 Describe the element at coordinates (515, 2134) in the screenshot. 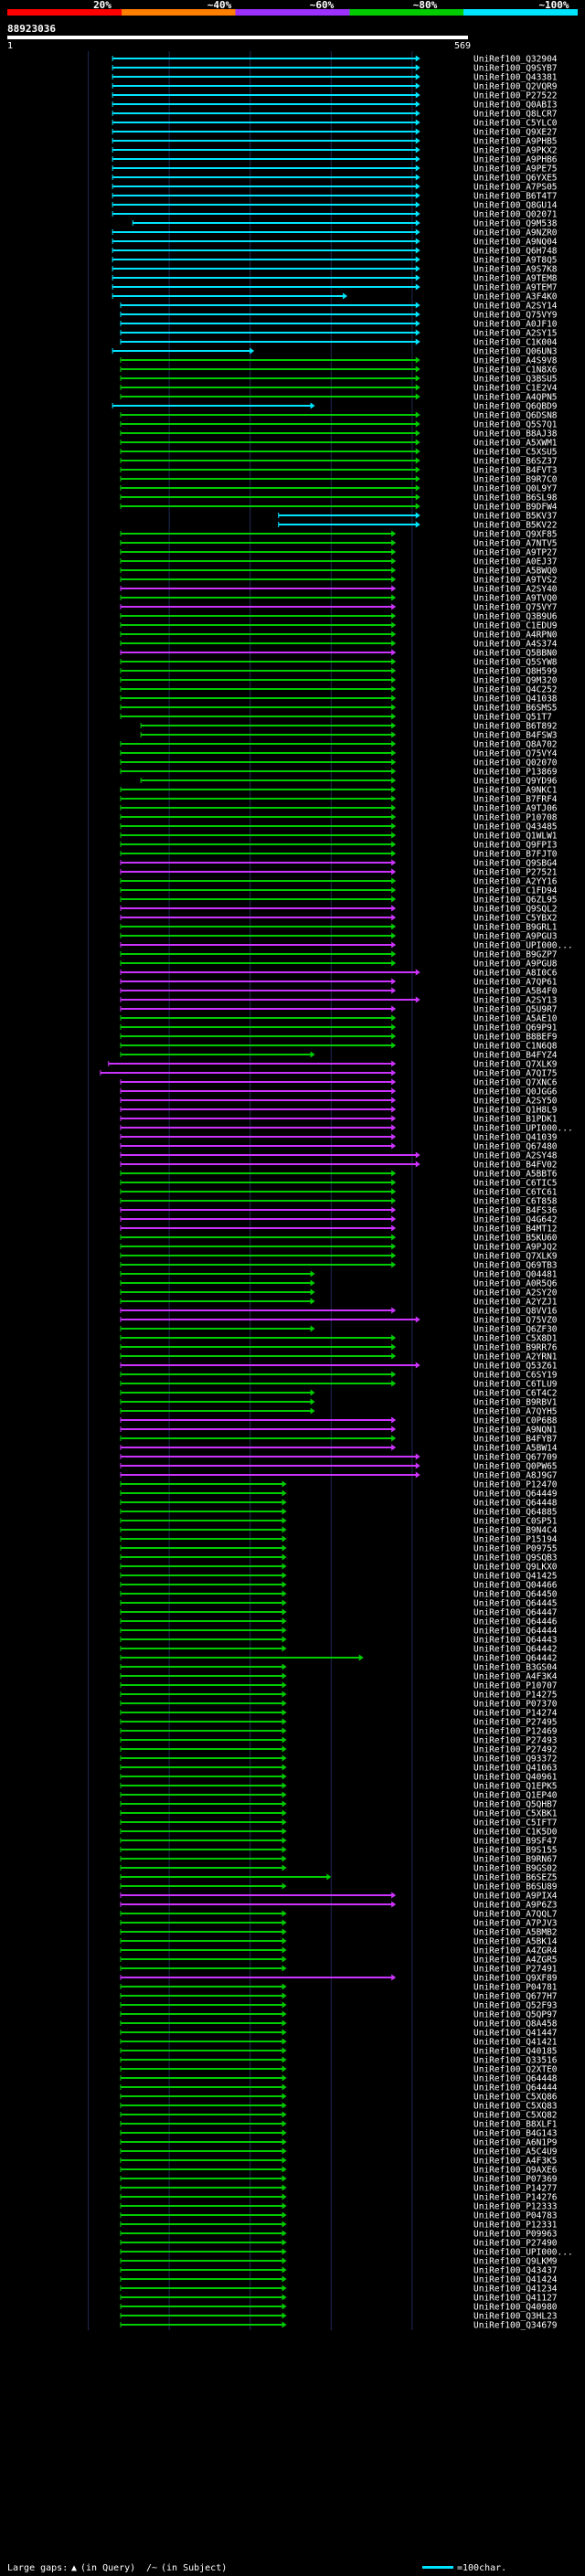

I see `hit-label: UniRef100_B4G143` at that location.